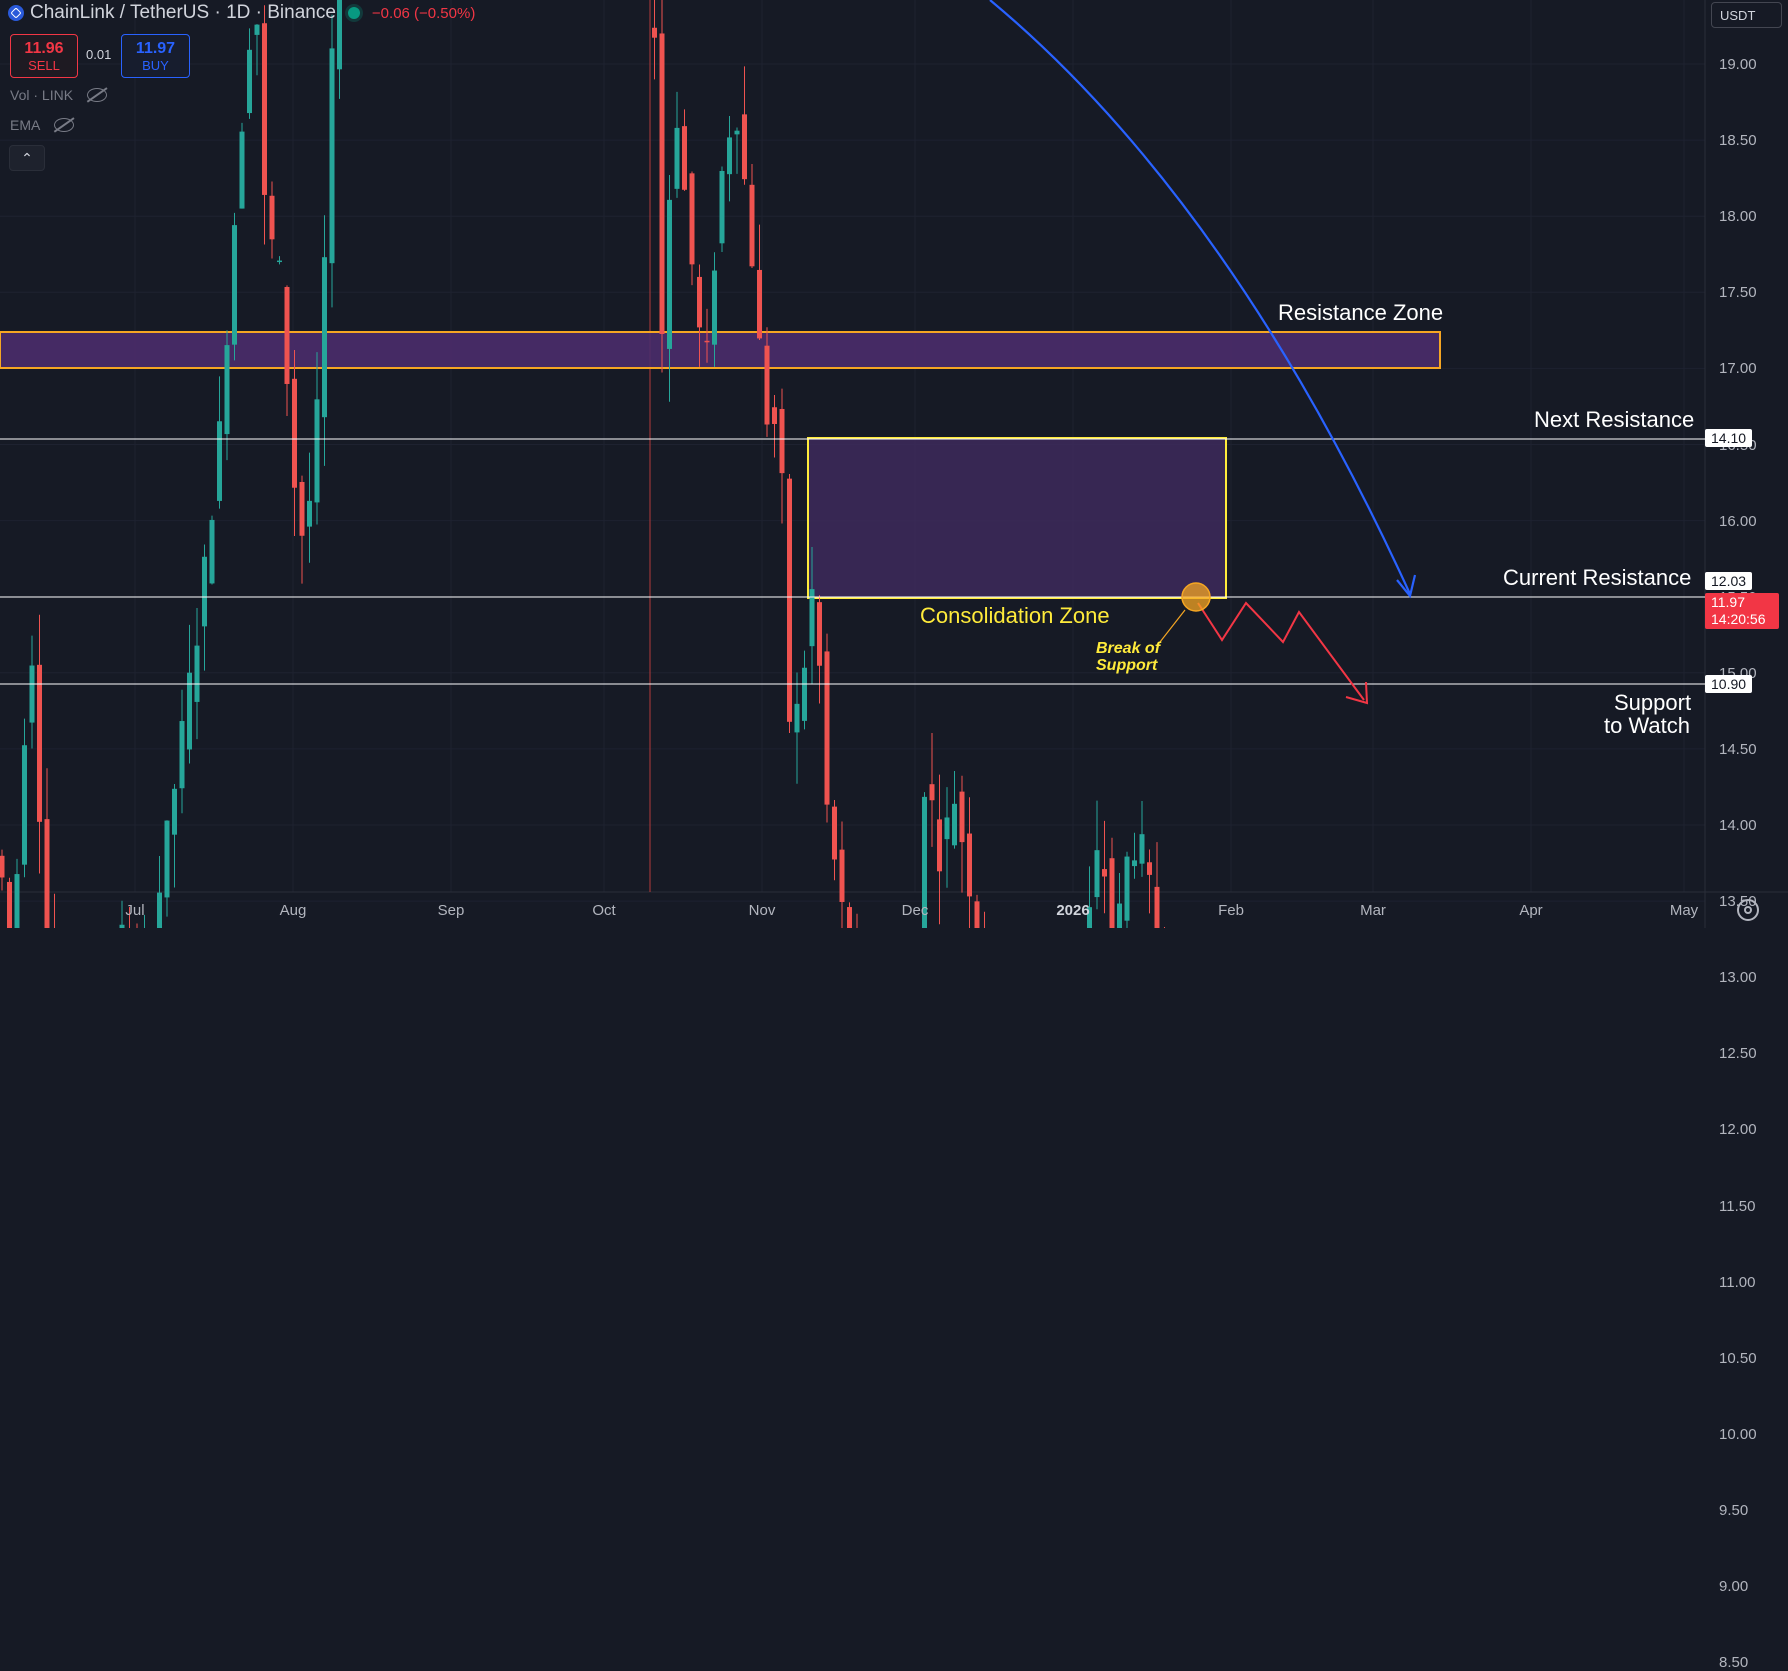 The width and height of the screenshot is (1788, 1671). What do you see at coordinates (1231, 910) in the screenshot?
I see `time-axis-label: Feb` at bounding box center [1231, 910].